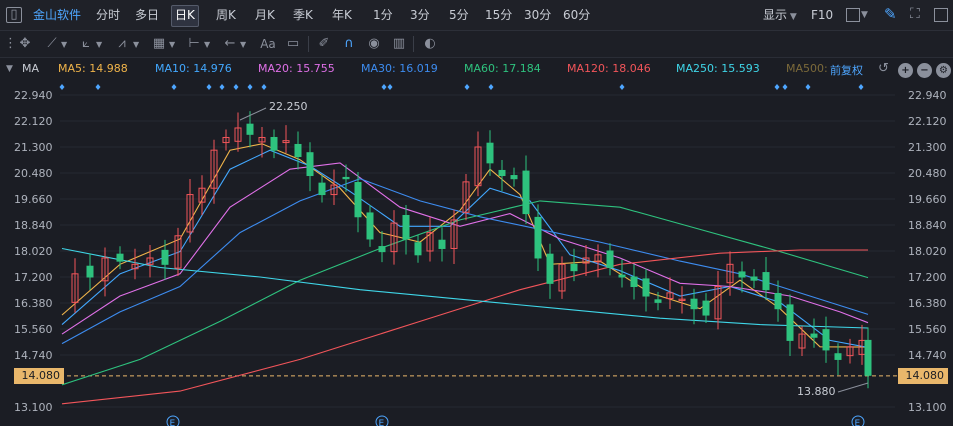  I want to click on line-tool-chevron-icon: ▼, so click(64, 44).